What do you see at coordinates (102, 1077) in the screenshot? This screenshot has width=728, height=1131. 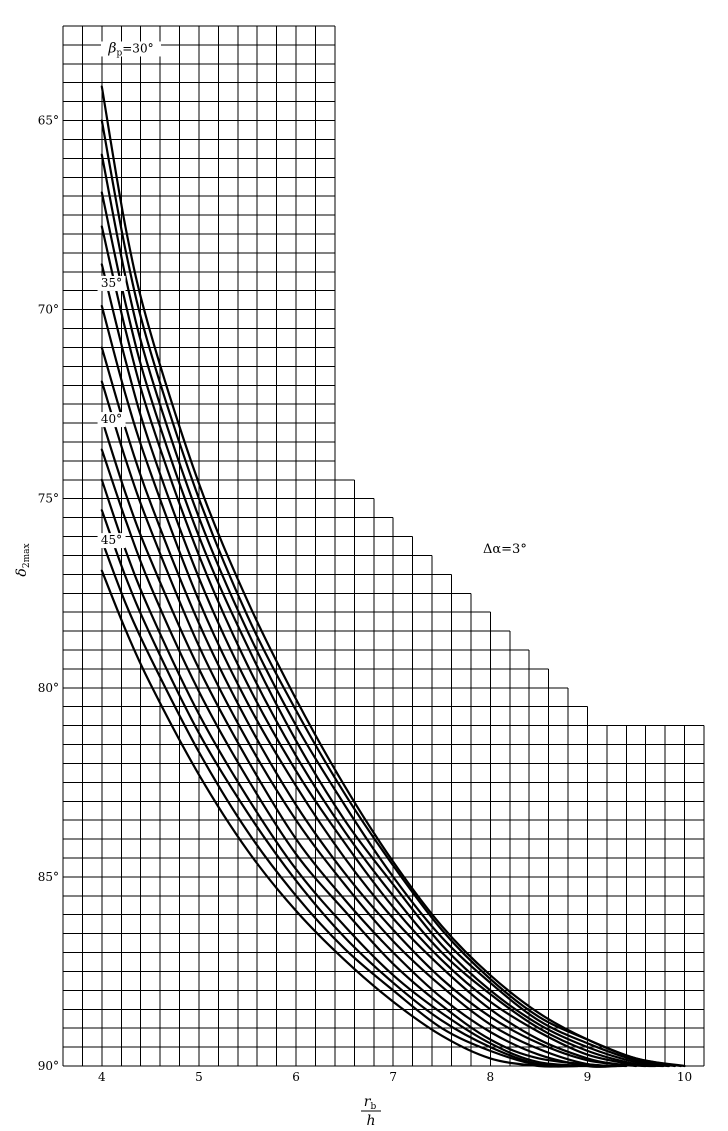 I see `x-tick-label: 4` at bounding box center [102, 1077].